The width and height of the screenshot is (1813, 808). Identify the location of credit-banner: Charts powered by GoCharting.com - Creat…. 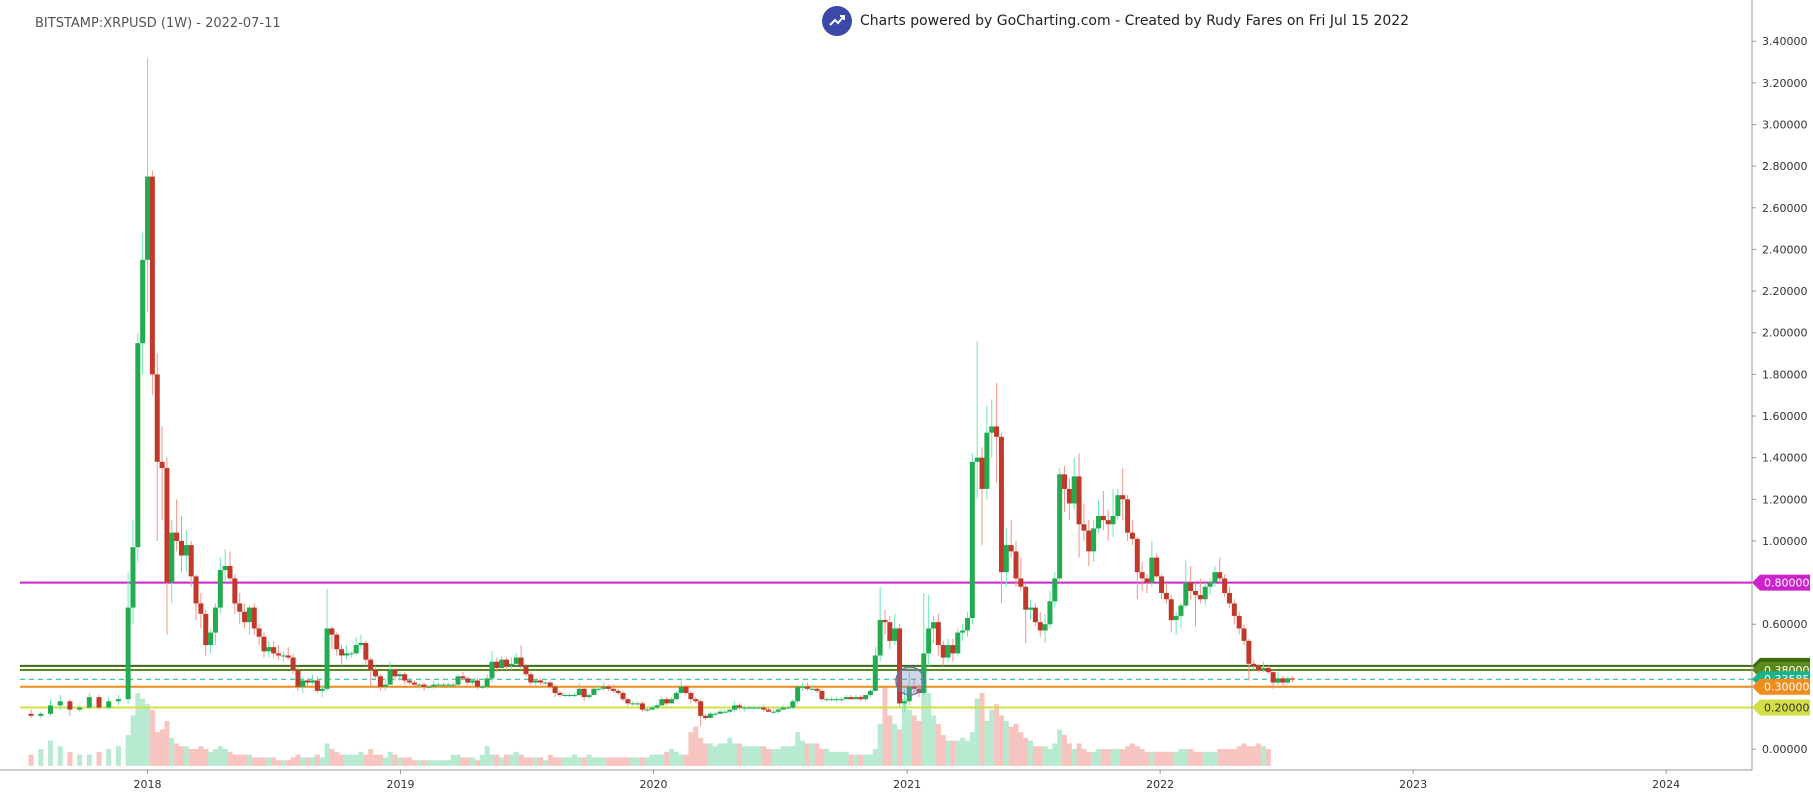
(1115, 21).